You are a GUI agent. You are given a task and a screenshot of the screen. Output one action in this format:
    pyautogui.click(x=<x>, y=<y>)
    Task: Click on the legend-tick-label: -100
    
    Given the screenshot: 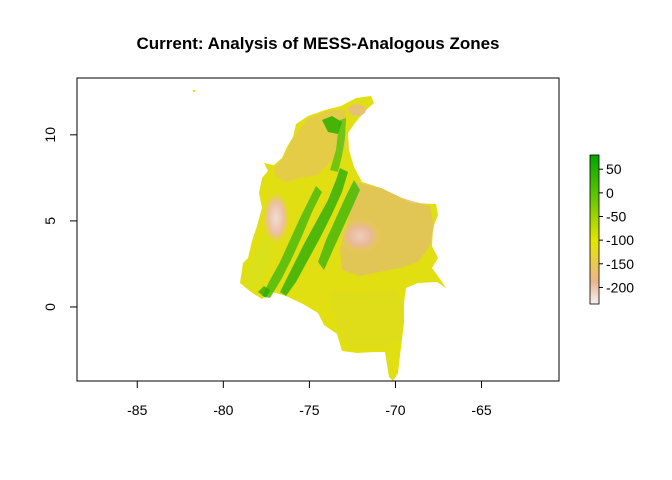 What is the action you would take?
    pyautogui.click(x=620, y=240)
    